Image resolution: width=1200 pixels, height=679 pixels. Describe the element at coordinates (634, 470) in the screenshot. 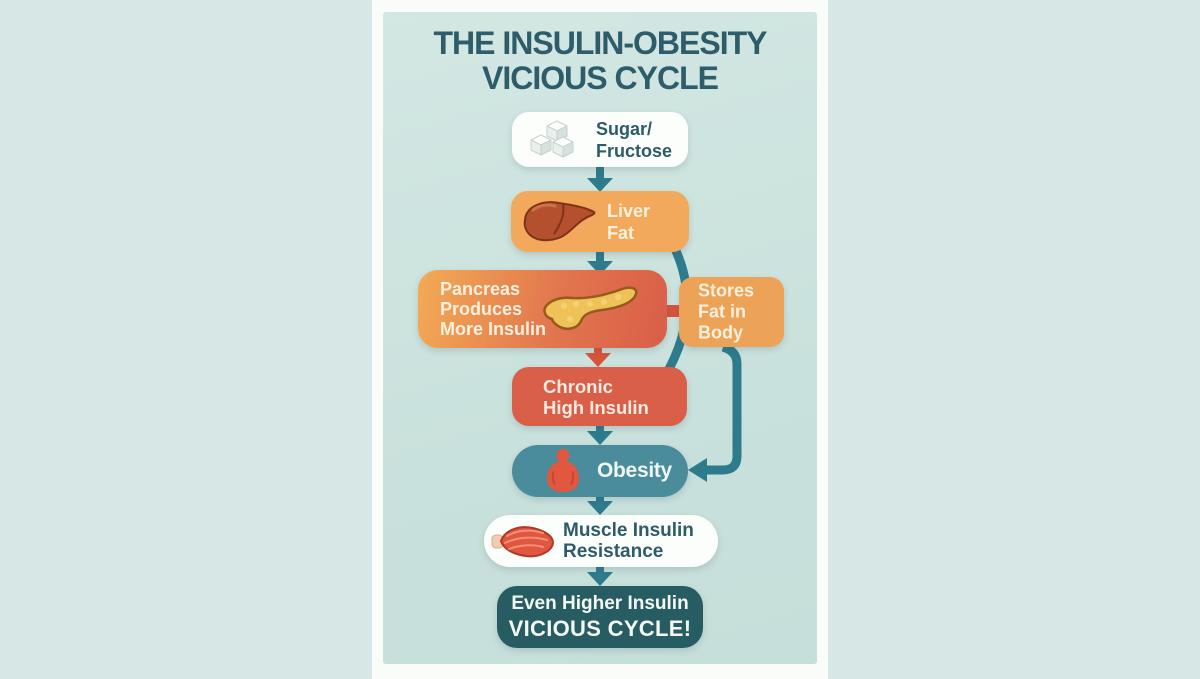

I see `box-label-line: Obesity` at that location.